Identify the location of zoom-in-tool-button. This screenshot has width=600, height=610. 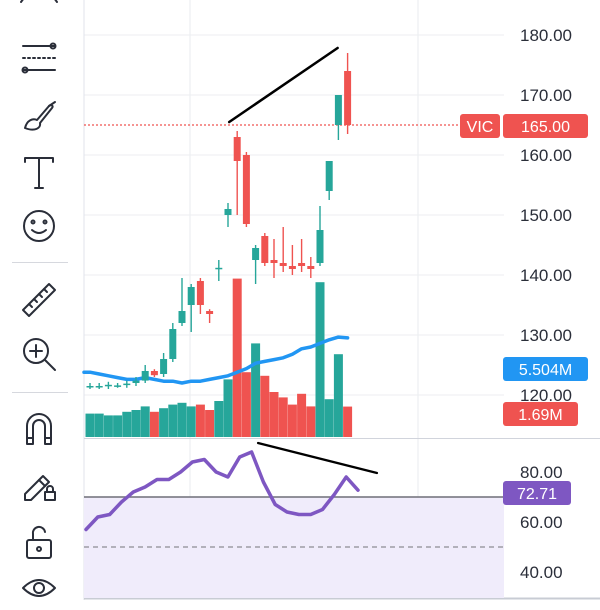
(39, 354).